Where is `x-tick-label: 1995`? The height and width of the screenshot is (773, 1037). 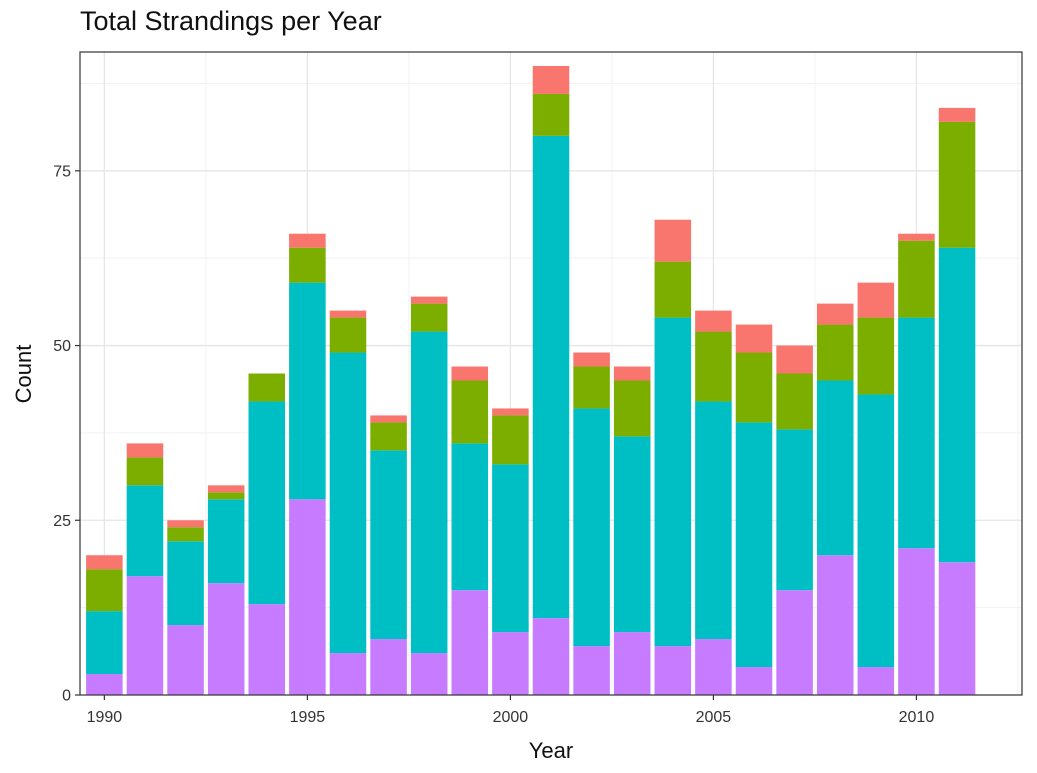
x-tick-label: 1995 is located at coordinates (308, 717).